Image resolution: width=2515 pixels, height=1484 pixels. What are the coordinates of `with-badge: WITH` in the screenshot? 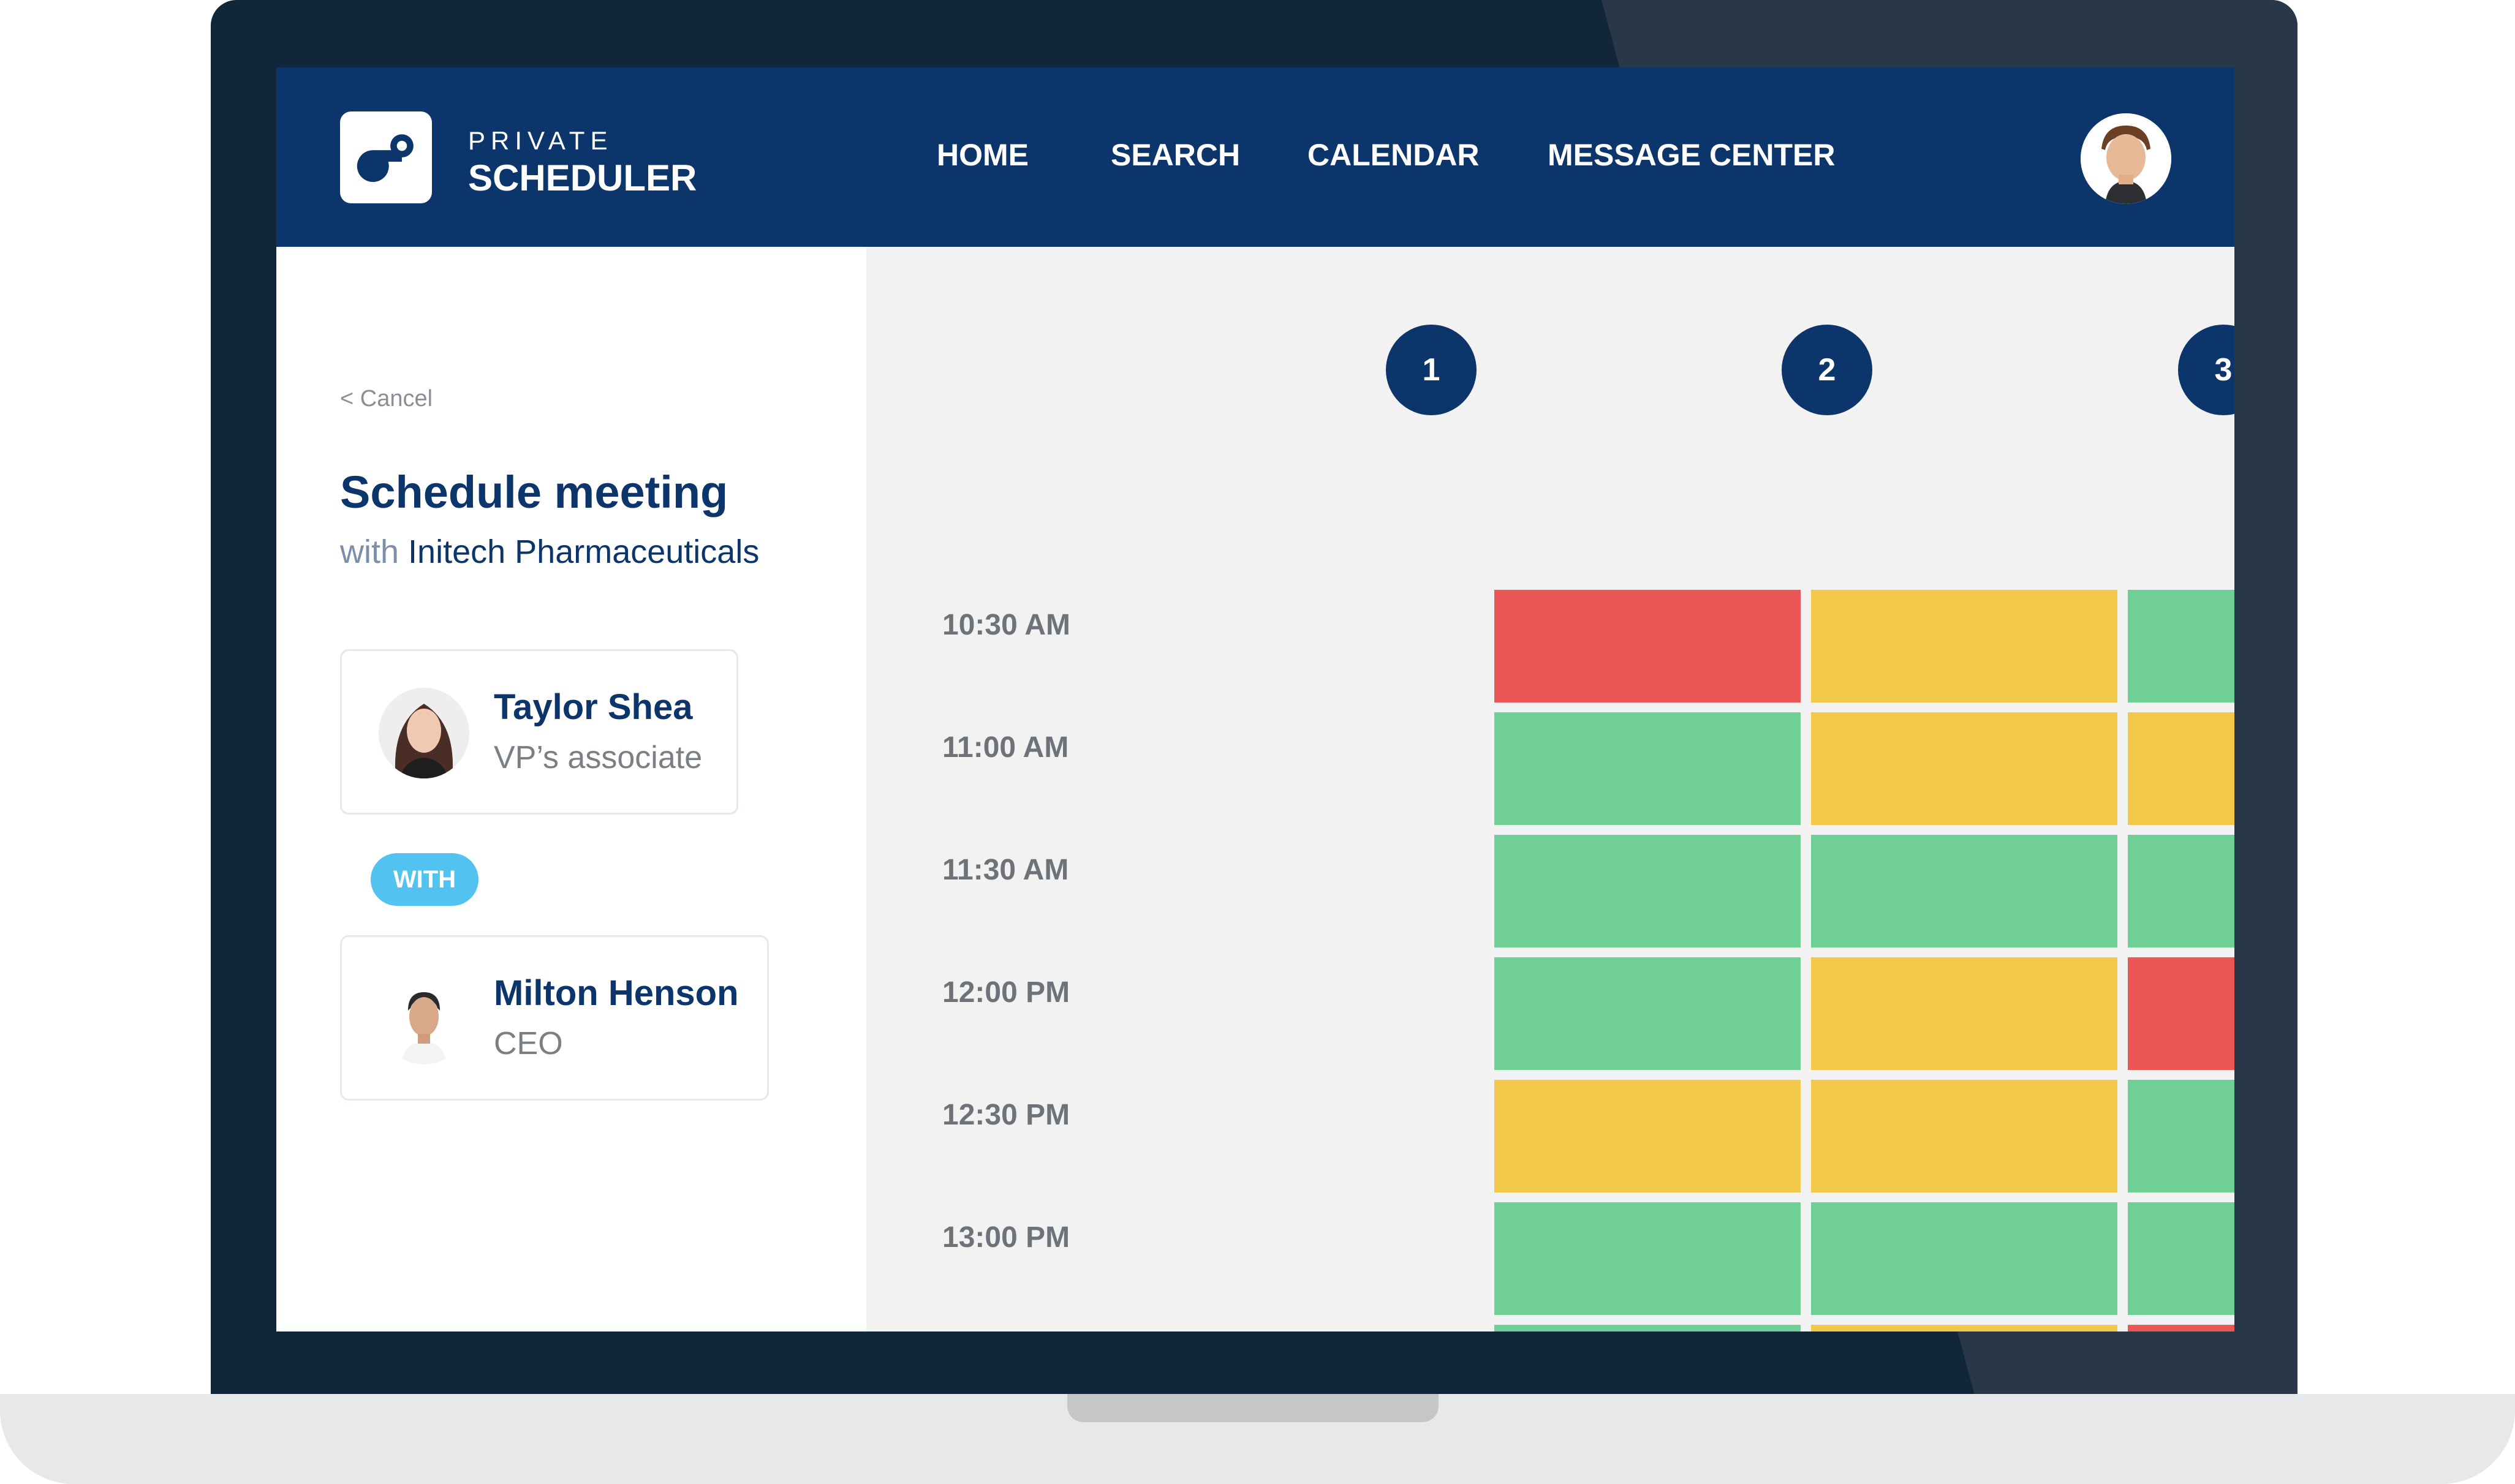 It's located at (424, 879).